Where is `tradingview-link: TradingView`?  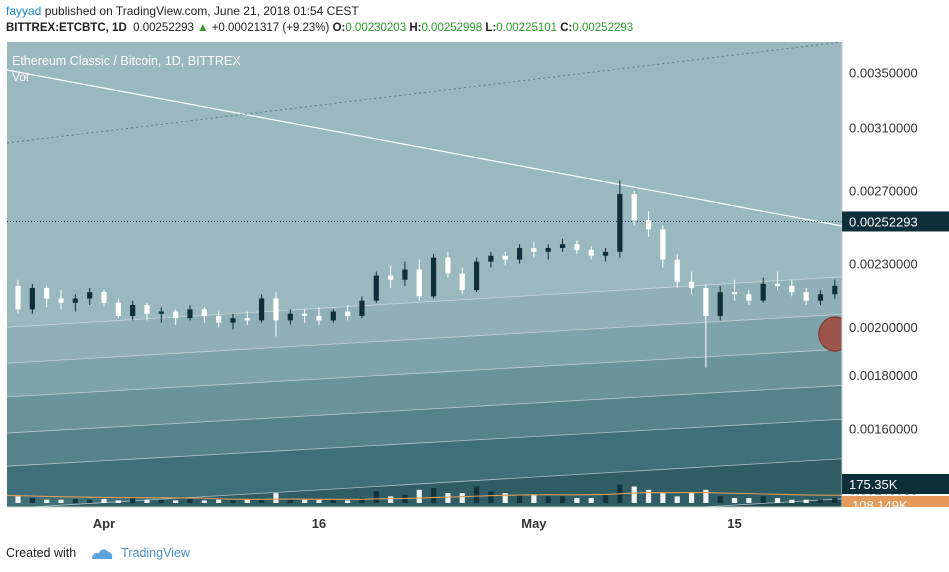
tradingview-link: TradingView is located at coordinates (155, 553).